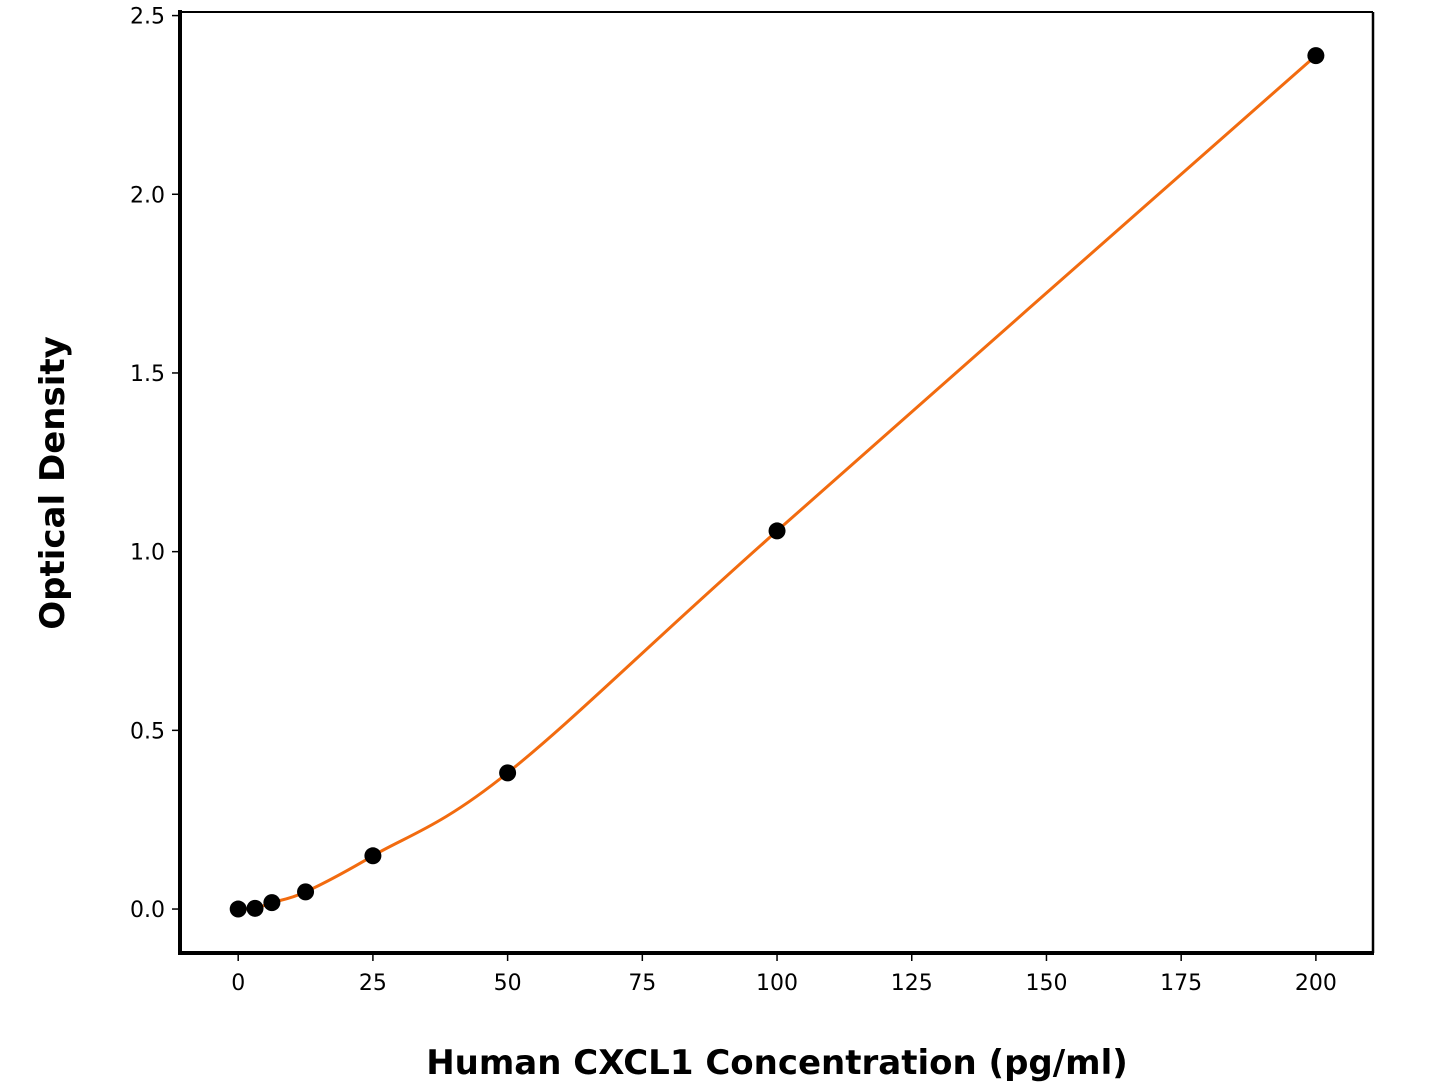 The image size is (1445, 1084). Describe the element at coordinates (147, 910) in the screenshot. I see `y-tick-label: 0.0` at that location.